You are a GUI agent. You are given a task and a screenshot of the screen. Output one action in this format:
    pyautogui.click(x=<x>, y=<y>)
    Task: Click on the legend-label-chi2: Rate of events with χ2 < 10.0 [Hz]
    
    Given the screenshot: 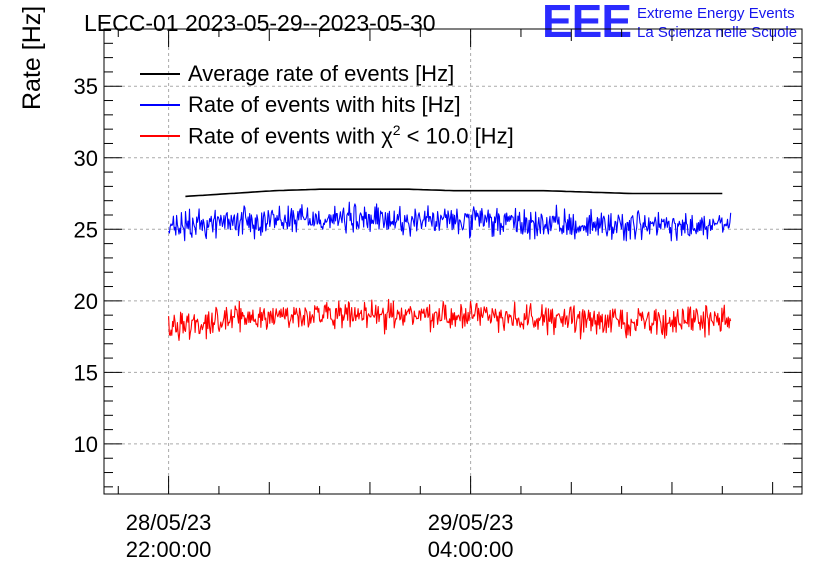 What is the action you would take?
    pyautogui.click(x=351, y=135)
    